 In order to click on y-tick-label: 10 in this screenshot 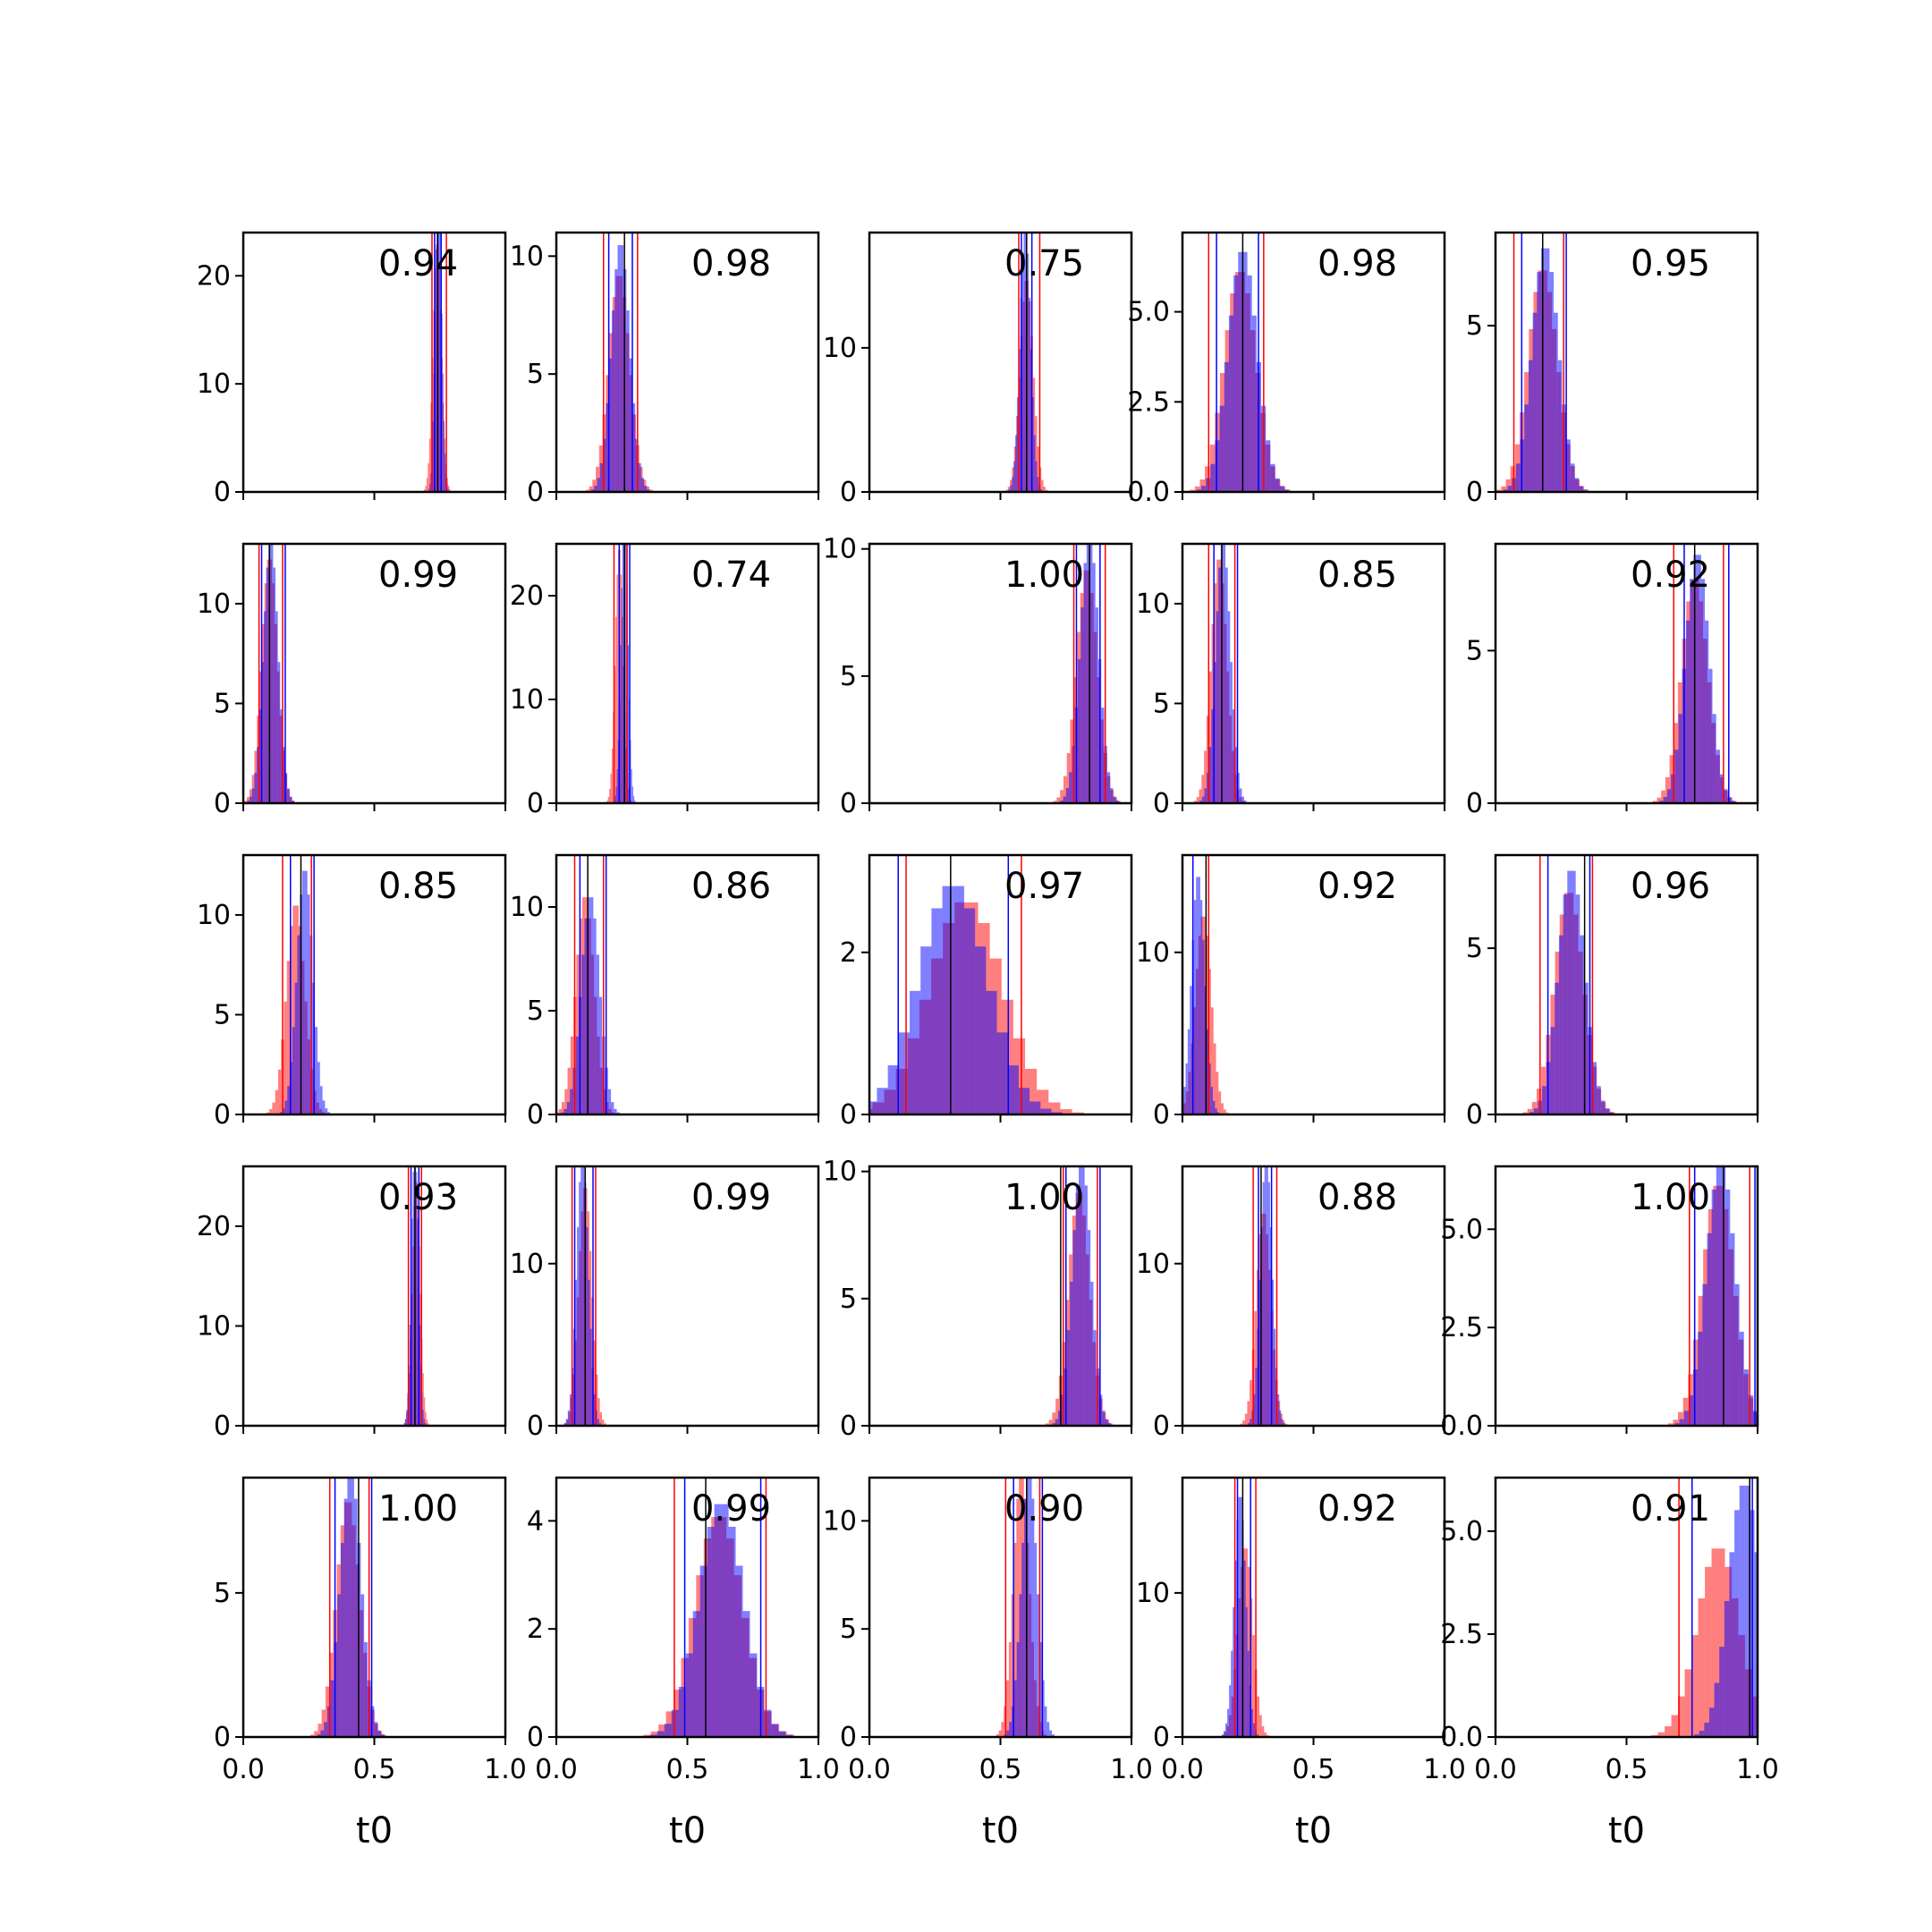, I will do `click(214, 604)`.